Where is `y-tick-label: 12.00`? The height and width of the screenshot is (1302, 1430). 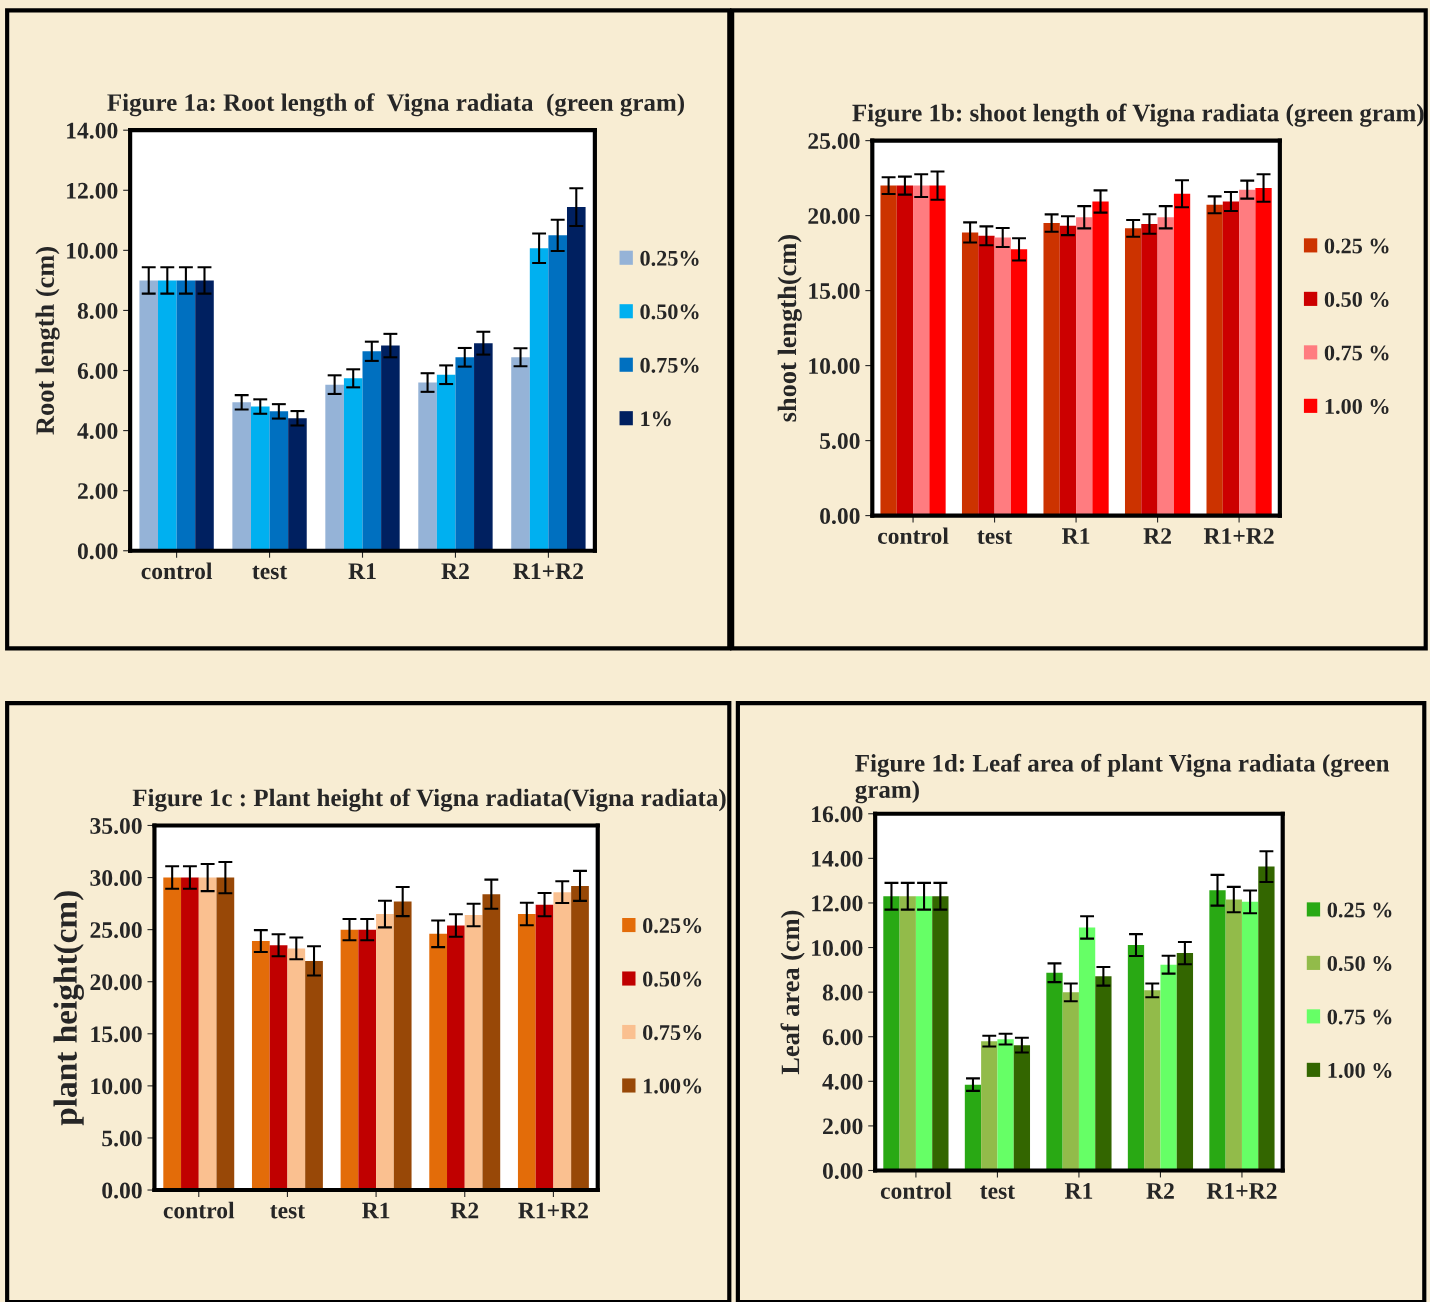 y-tick-label: 12.00 is located at coordinates (92, 190).